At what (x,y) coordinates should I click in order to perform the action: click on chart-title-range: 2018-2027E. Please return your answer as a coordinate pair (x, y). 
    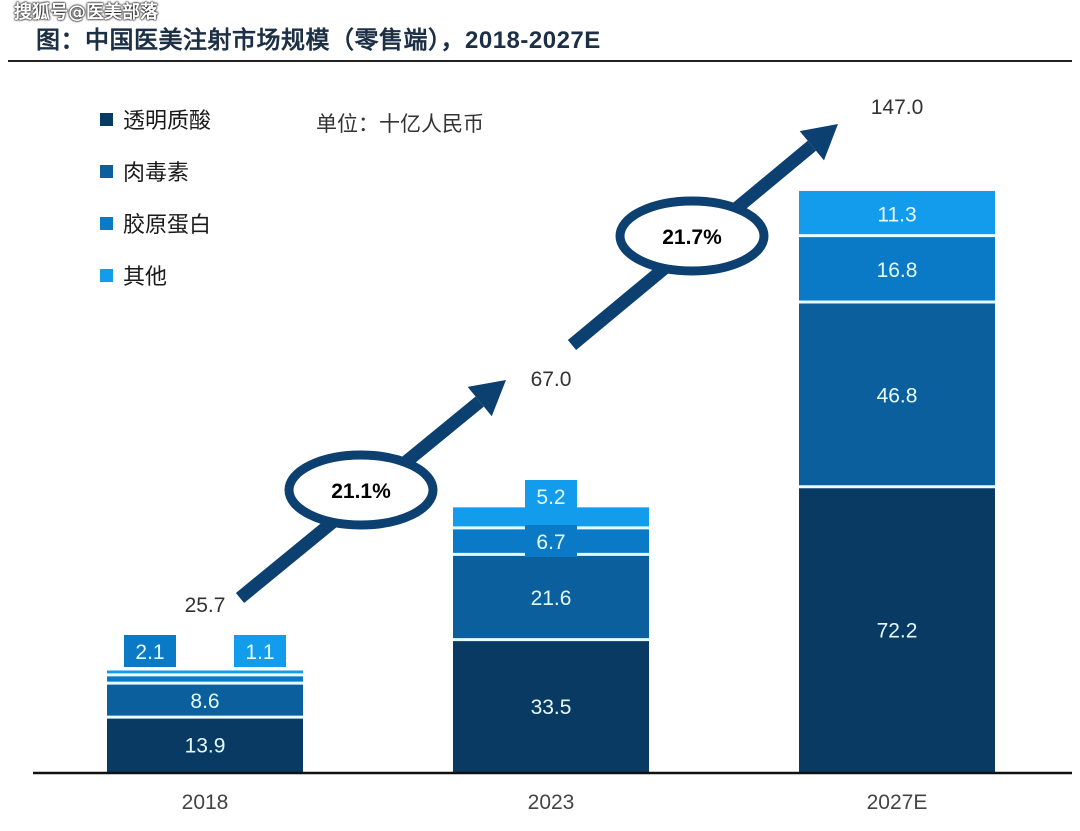
    Looking at the image, I should click on (533, 40).